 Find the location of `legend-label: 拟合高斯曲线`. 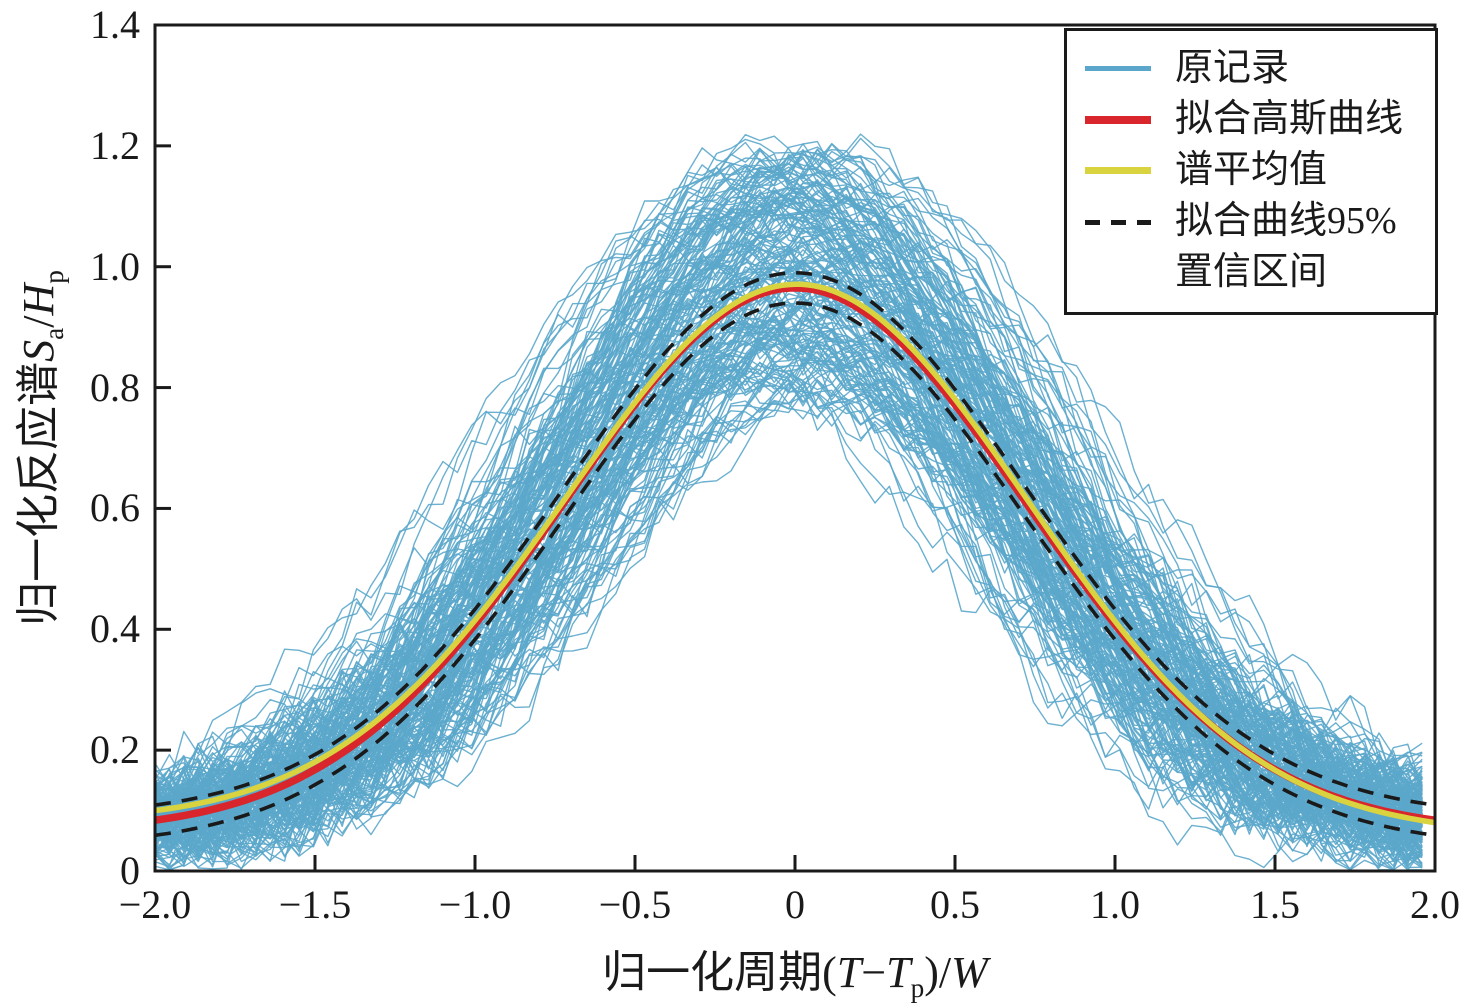

legend-label: 拟合高斯曲线 is located at coordinates (1289, 119).